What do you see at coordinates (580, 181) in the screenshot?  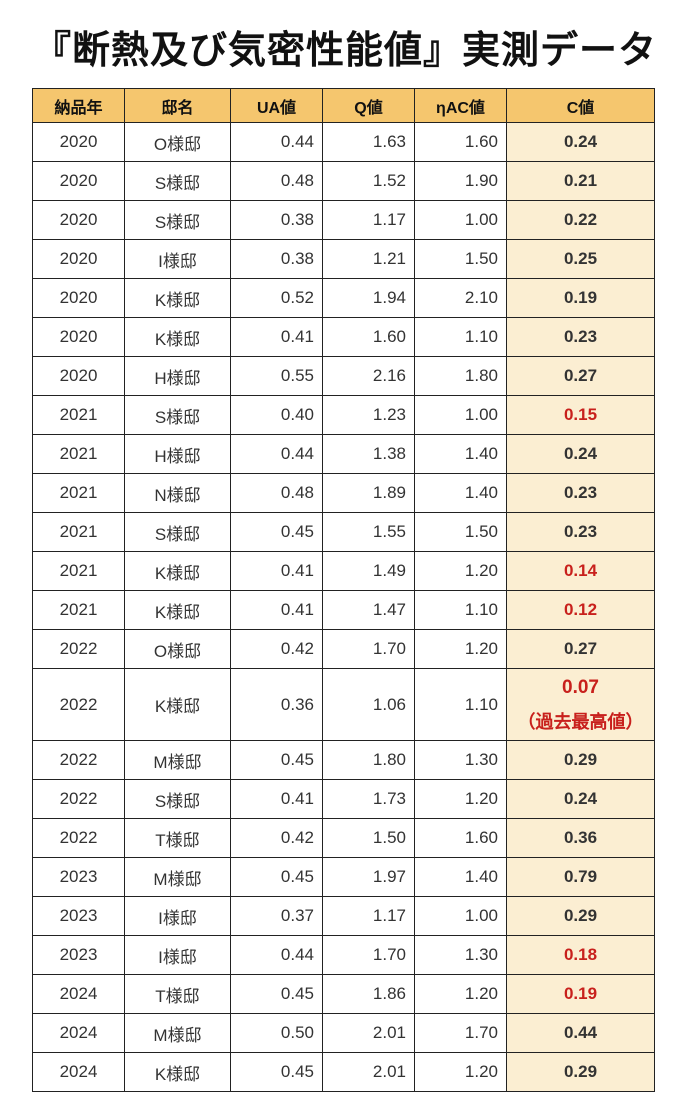 I see `cell-c-value: 0.21` at bounding box center [580, 181].